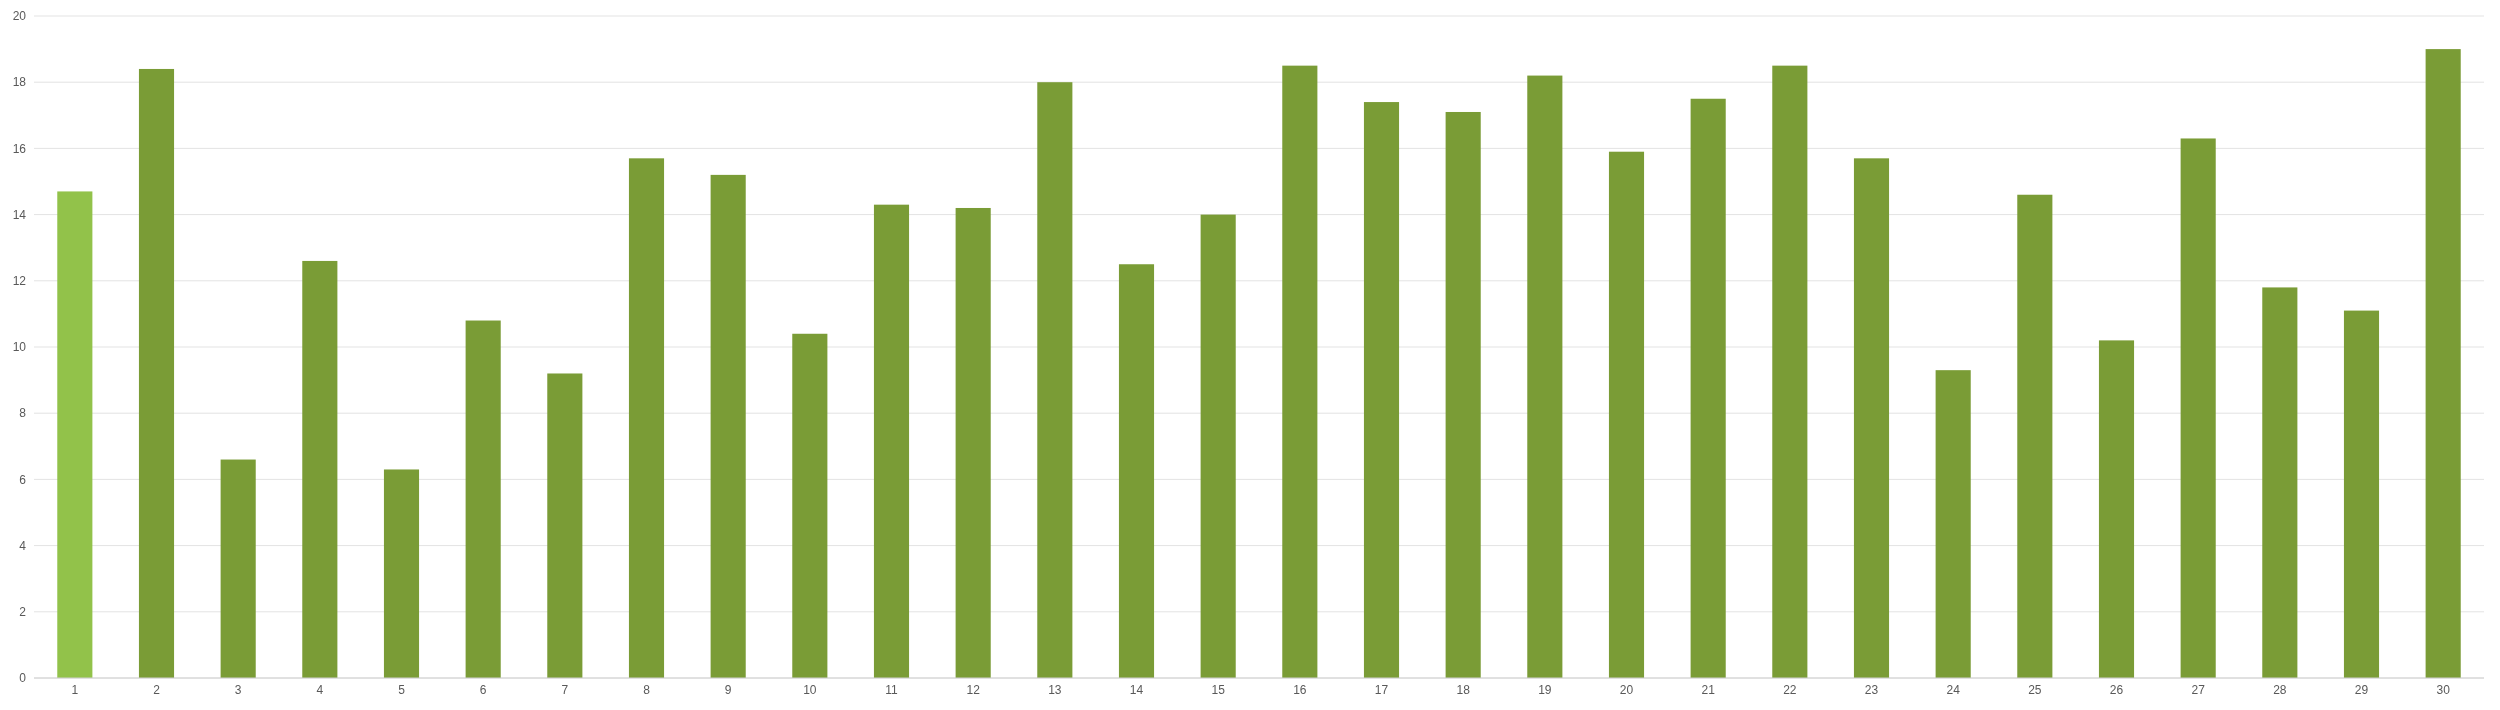  Describe the element at coordinates (1463, 690) in the screenshot. I see `x-tick-label: 18` at that location.